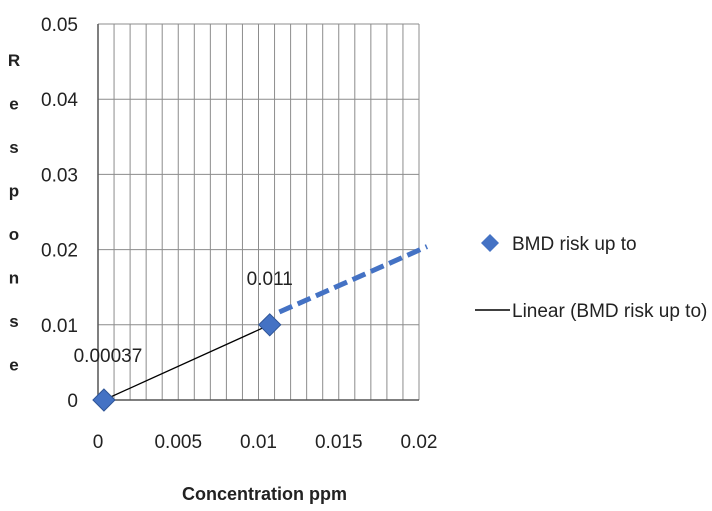  What do you see at coordinates (178, 442) in the screenshot?
I see `x-tick-label: 0.005` at bounding box center [178, 442].